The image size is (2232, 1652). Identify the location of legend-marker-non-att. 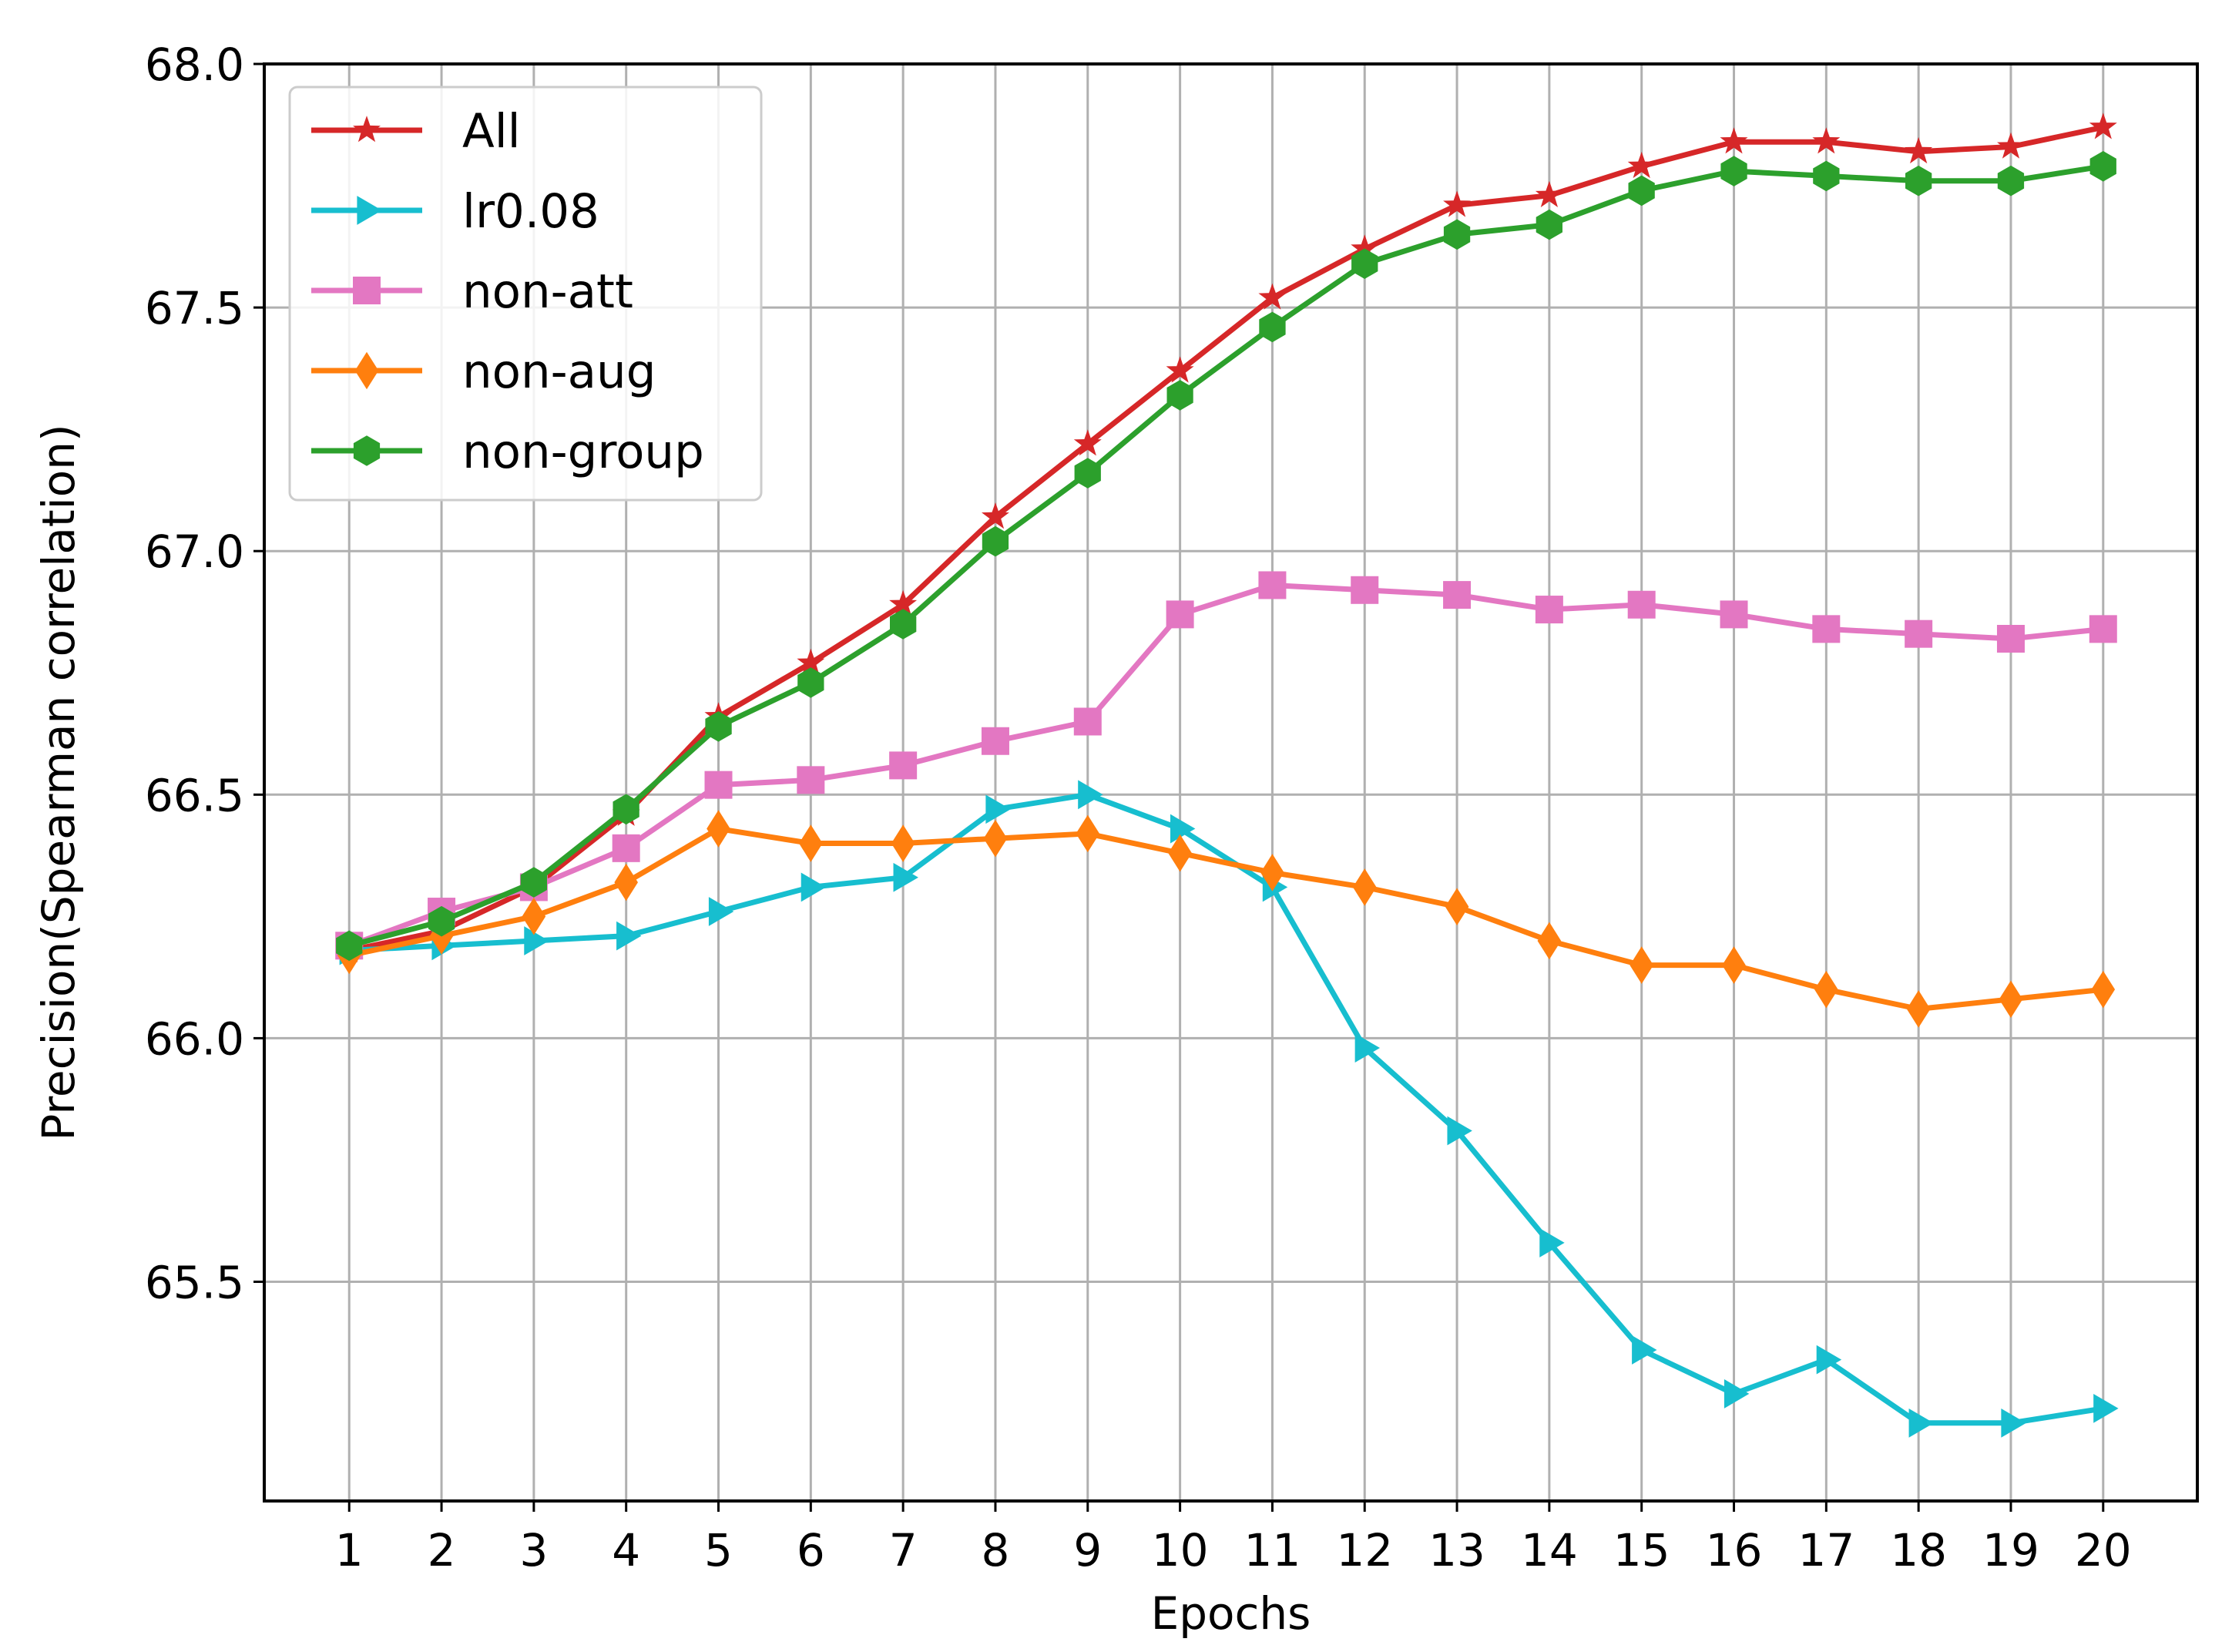
(367, 291).